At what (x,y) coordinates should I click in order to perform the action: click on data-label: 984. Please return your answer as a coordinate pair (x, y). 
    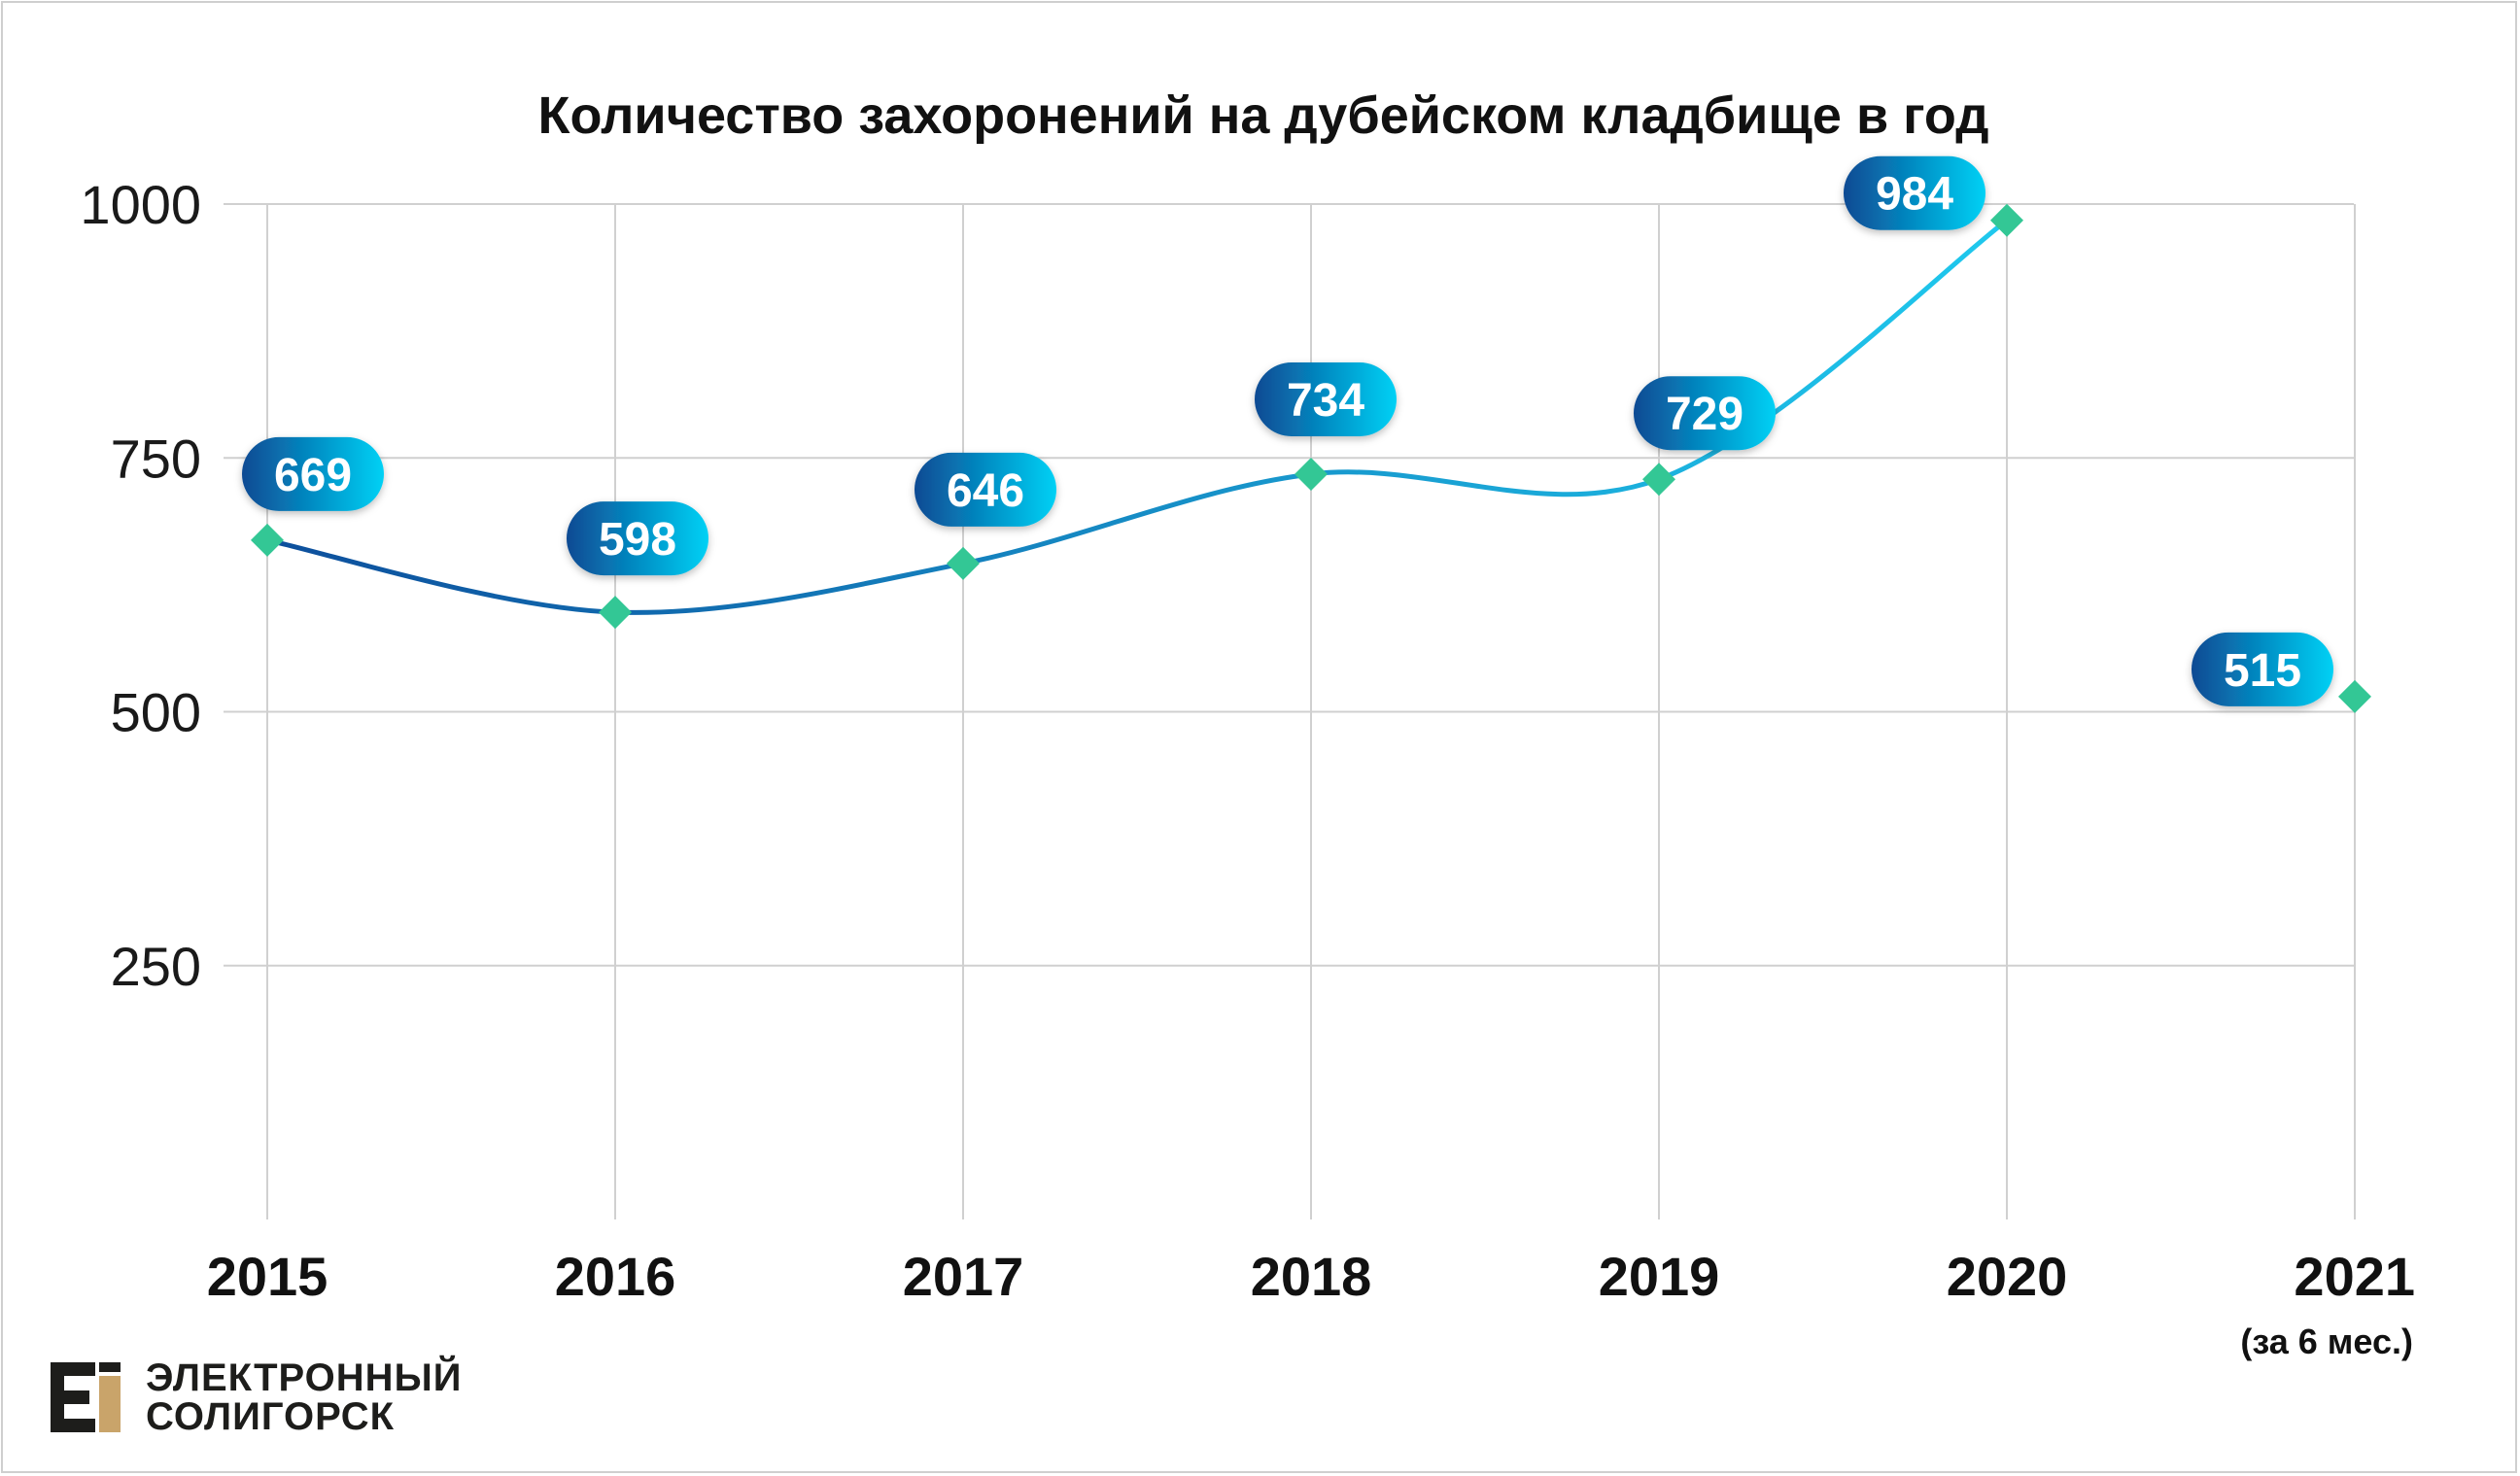
    Looking at the image, I should click on (1914, 195).